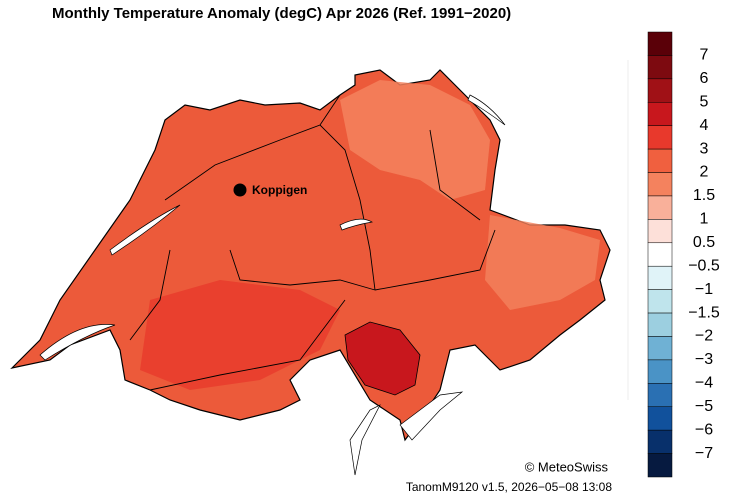 This screenshot has width=730, height=504. I want to click on legend-label: 2, so click(704, 172).